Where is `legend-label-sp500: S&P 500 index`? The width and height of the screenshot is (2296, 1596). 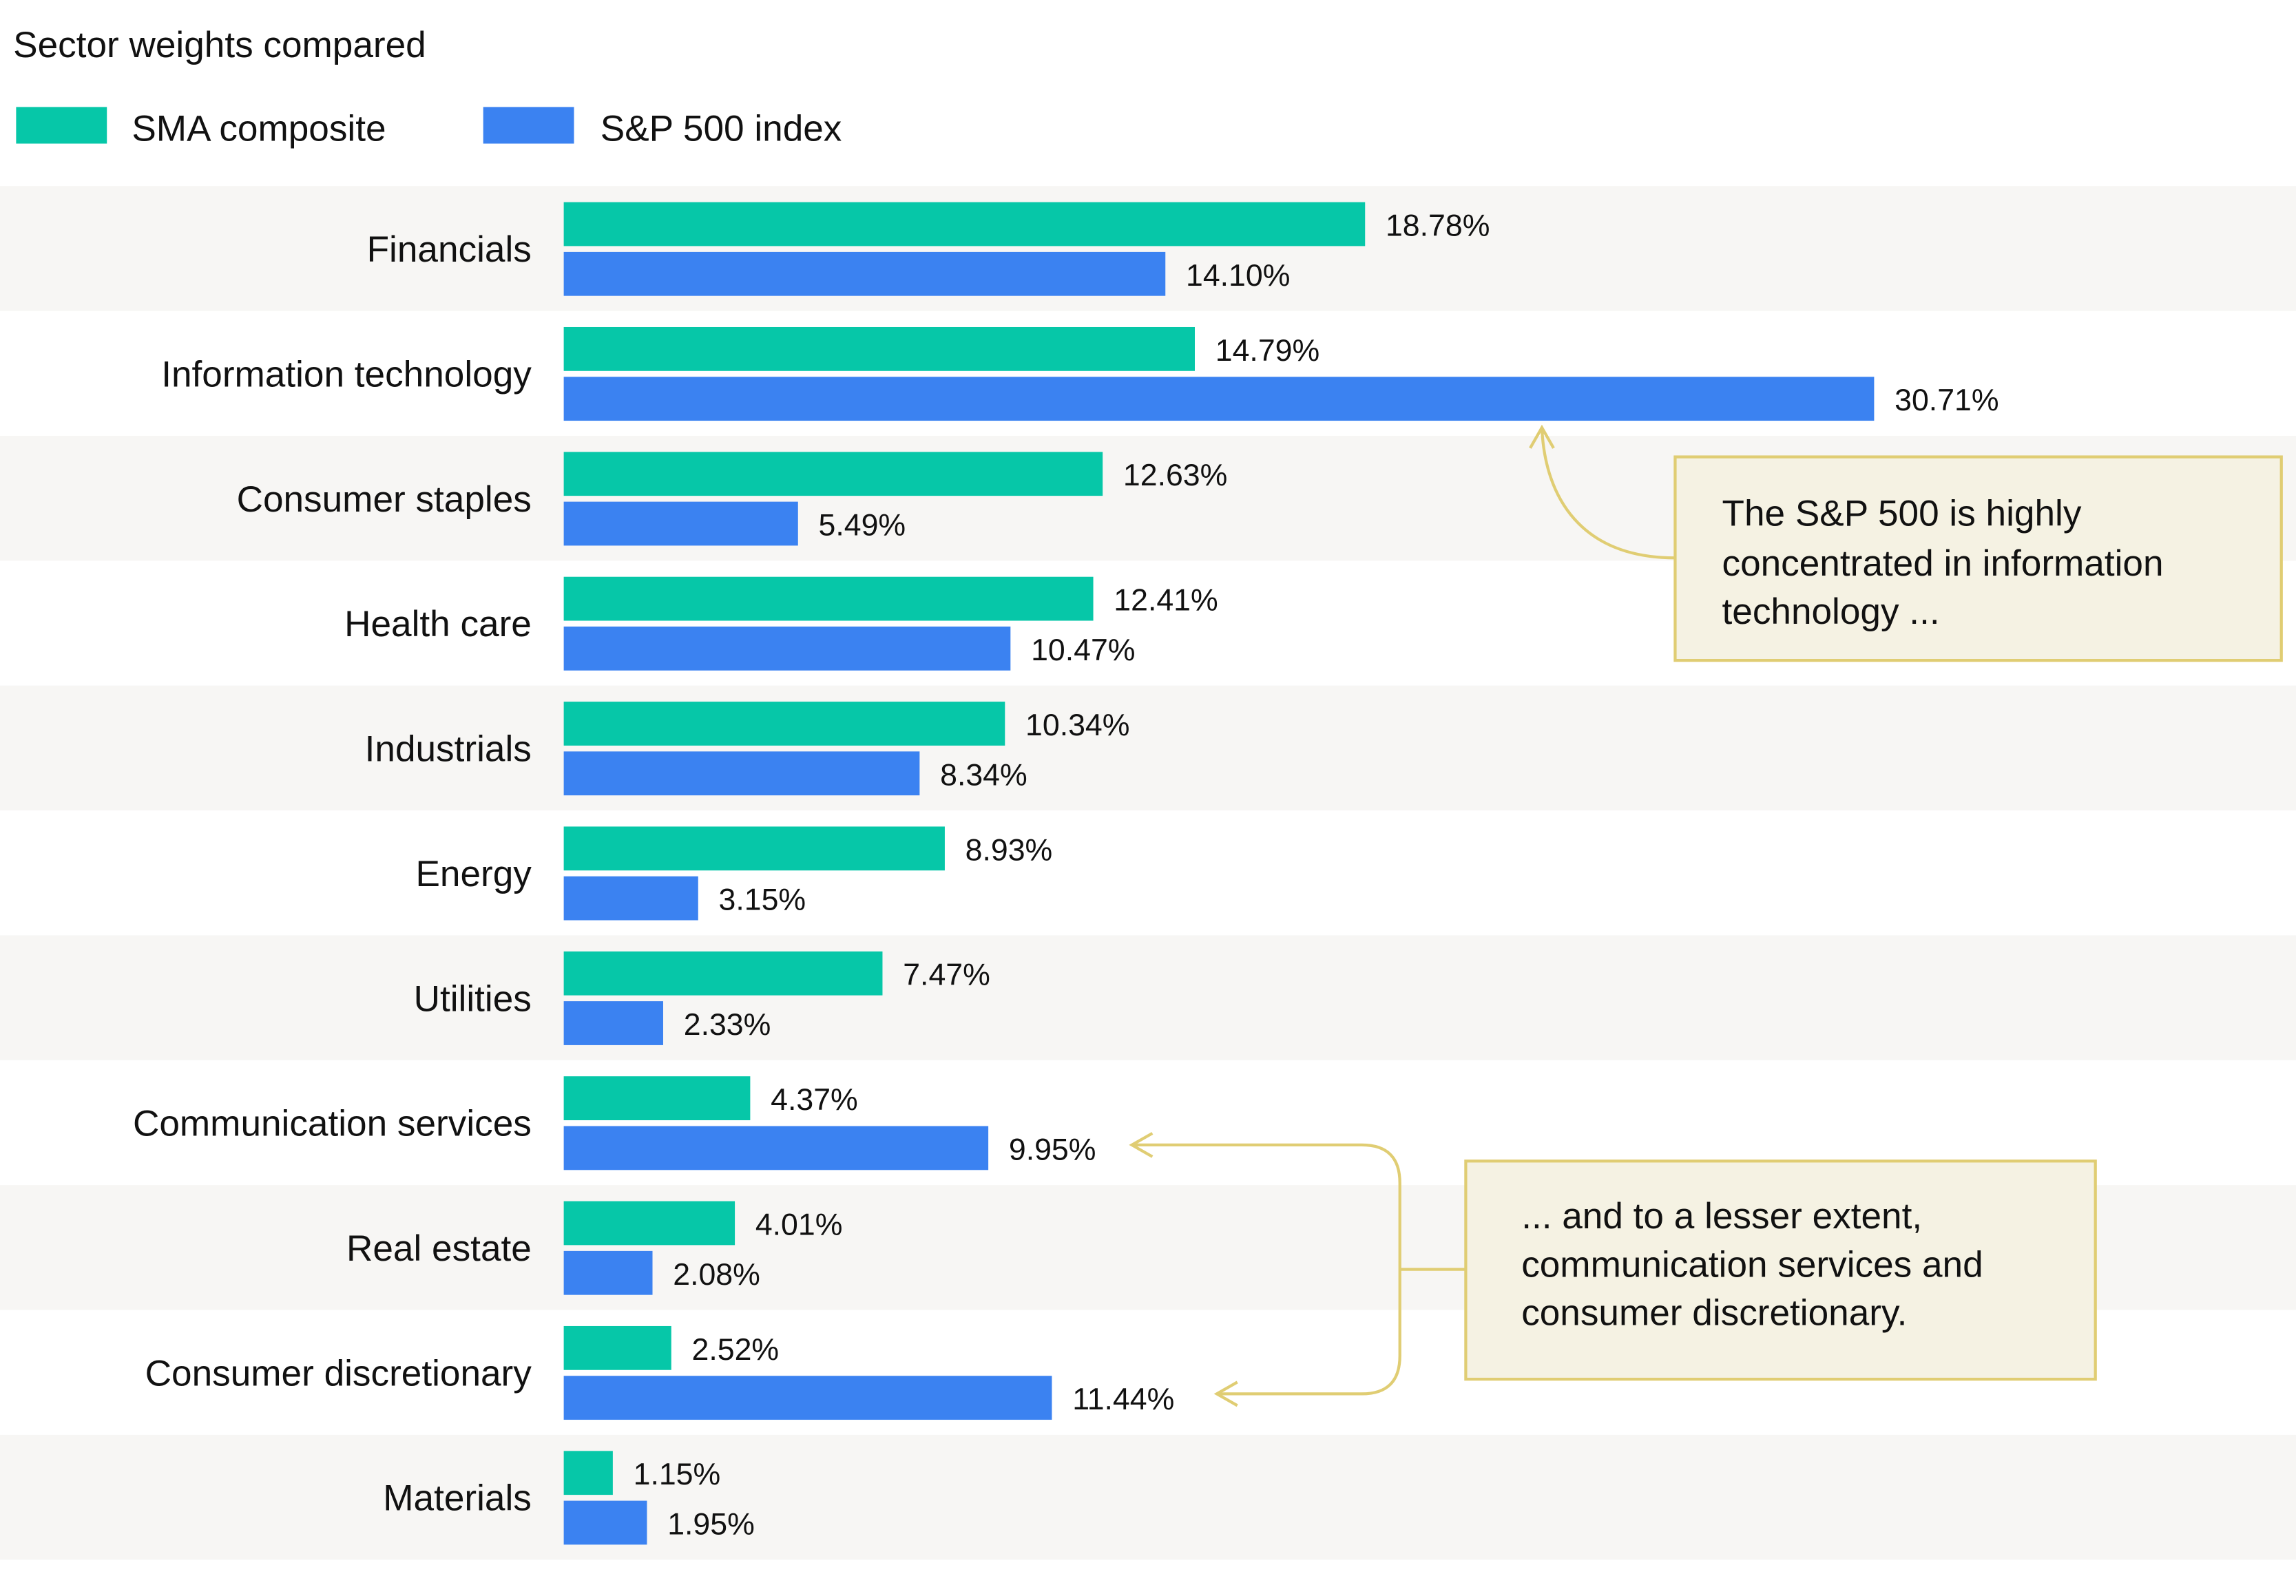
legend-label-sp500: S&P 500 index is located at coordinates (721, 128).